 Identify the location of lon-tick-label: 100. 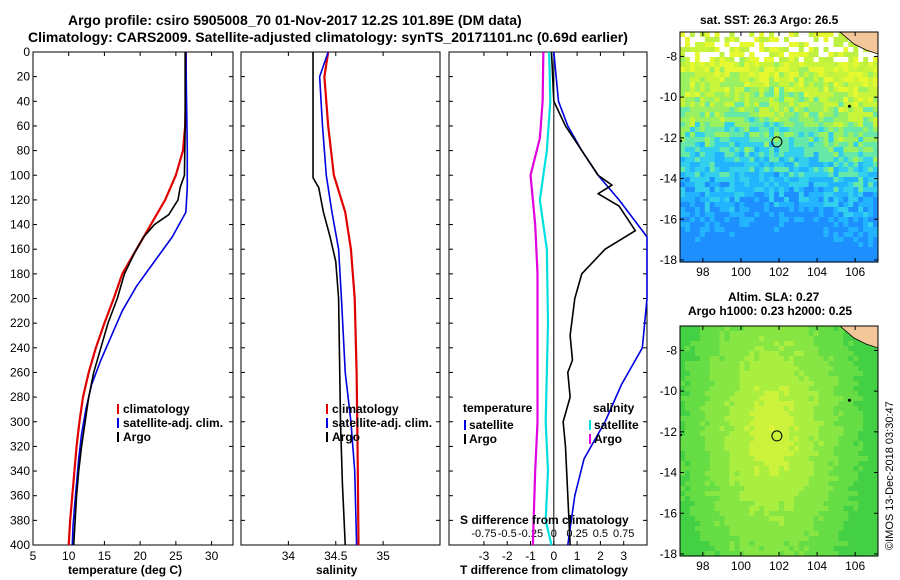
(741, 272).